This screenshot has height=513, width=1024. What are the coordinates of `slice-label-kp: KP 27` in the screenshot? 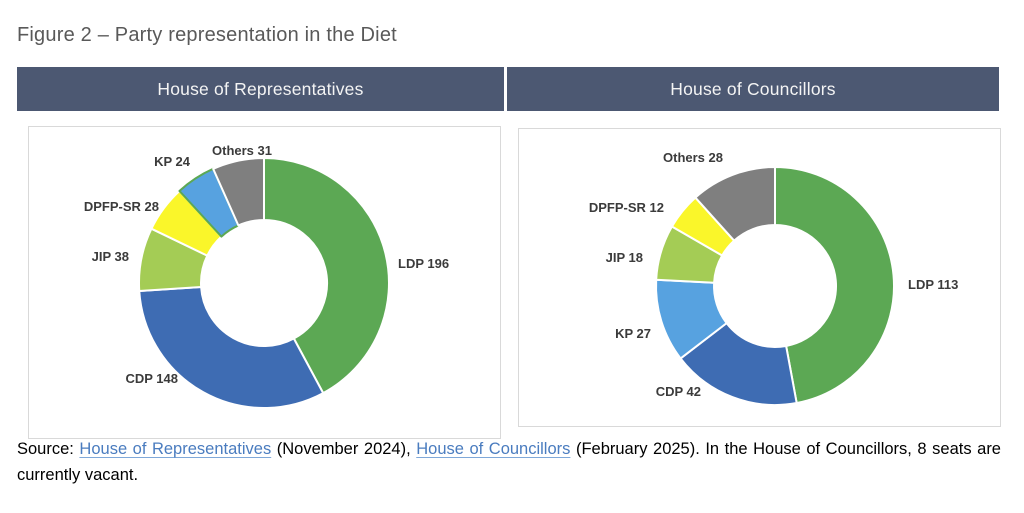 It's located at (633, 333).